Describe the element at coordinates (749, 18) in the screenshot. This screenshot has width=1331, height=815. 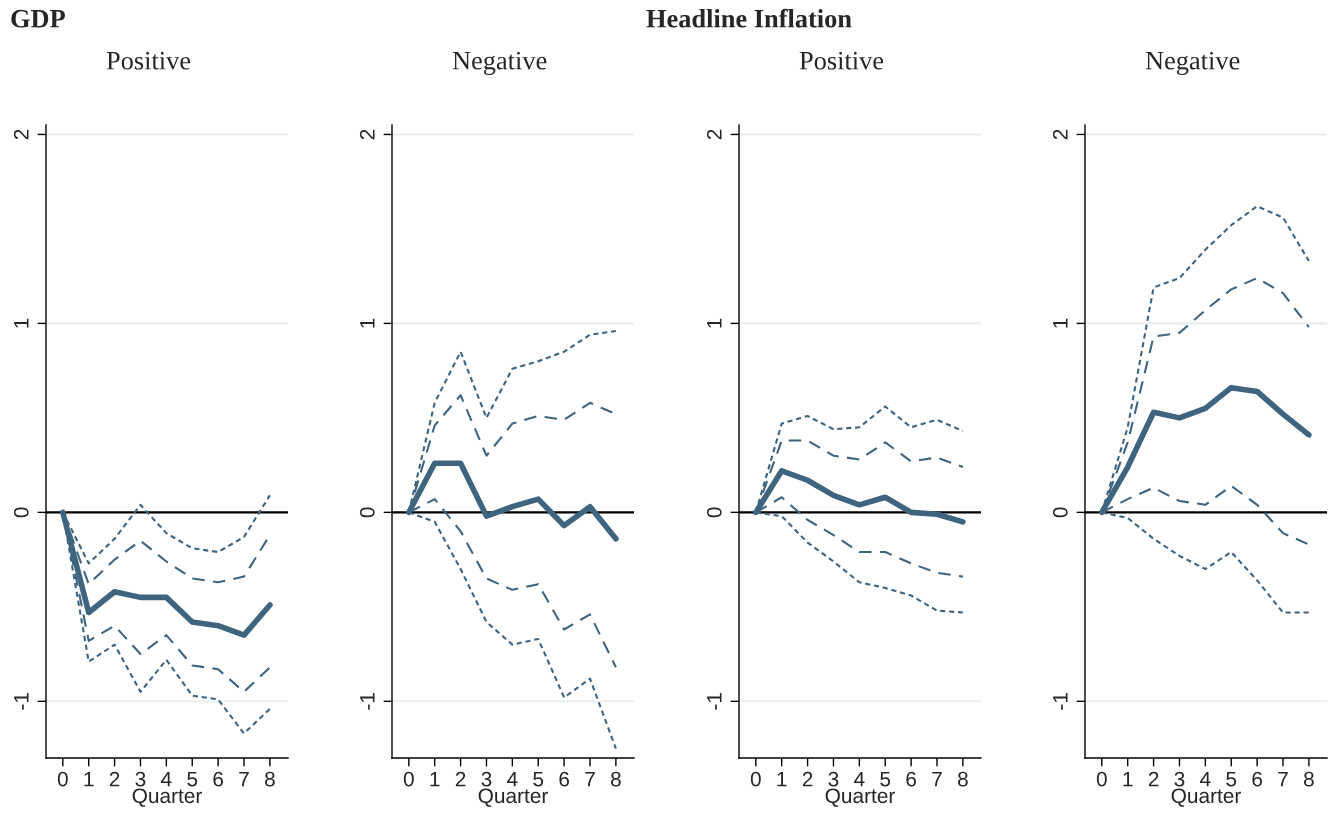
I see `chart-title: Headline Inflation` at that location.